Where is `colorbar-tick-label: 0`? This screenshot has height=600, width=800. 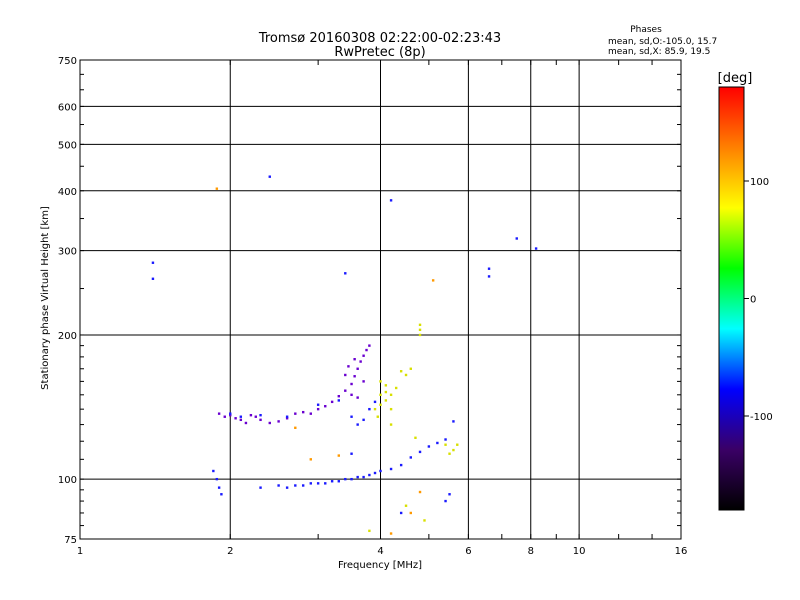 colorbar-tick-label: 0 is located at coordinates (753, 300).